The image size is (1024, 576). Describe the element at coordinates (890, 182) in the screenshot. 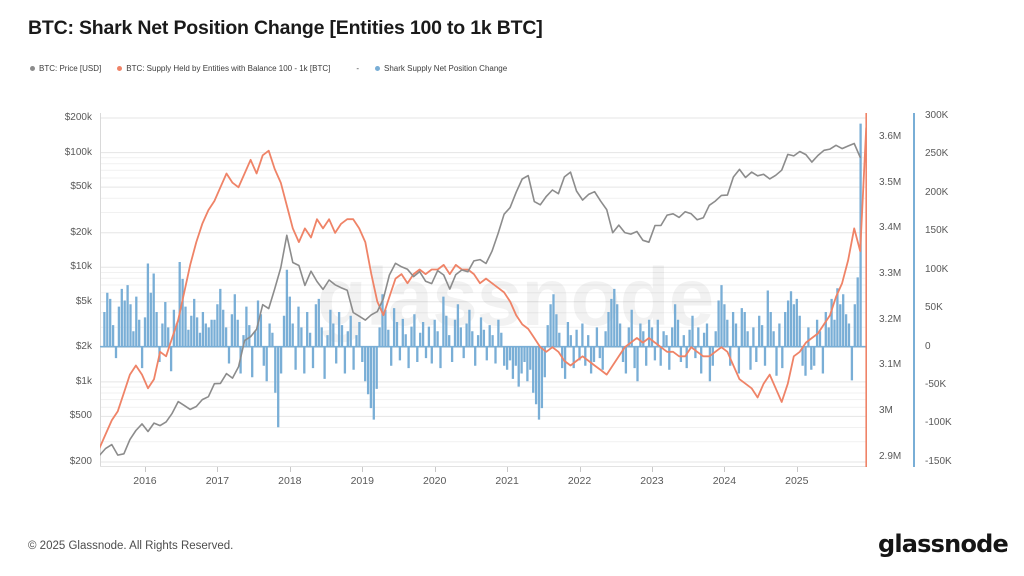

I see `supply-axis-tick: 3.5M` at that location.